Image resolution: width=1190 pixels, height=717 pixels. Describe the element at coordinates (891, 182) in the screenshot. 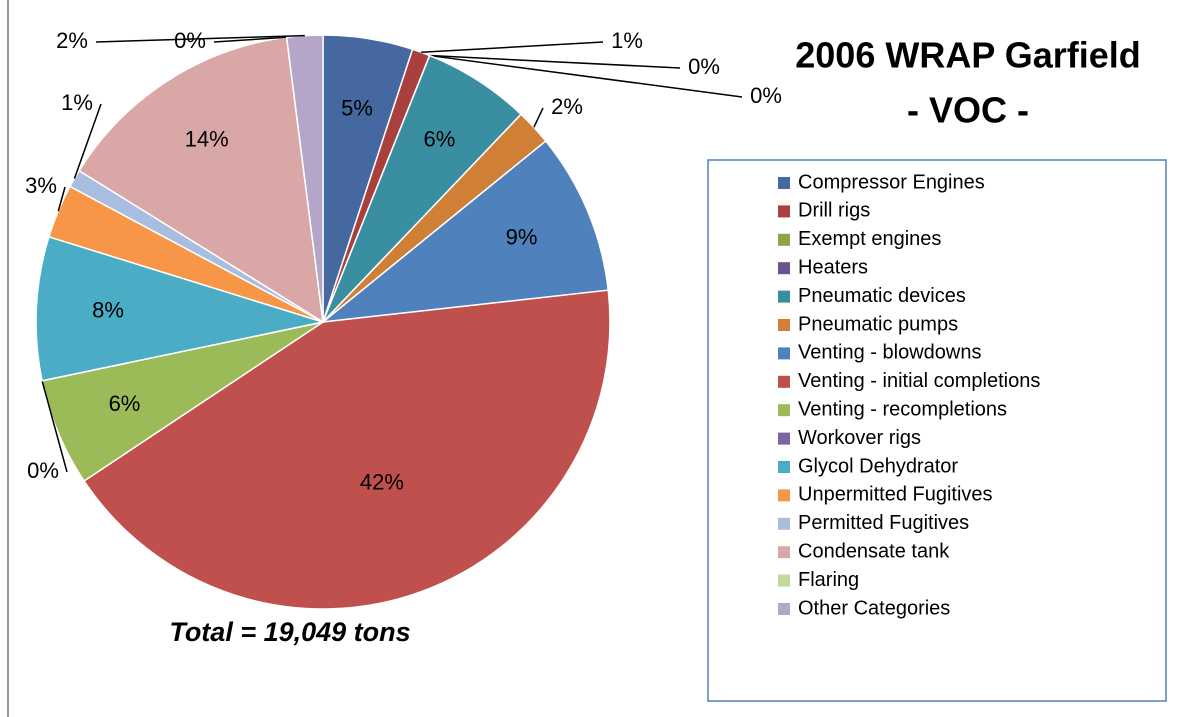

I see `legend-label: Compressor Engines` at that location.